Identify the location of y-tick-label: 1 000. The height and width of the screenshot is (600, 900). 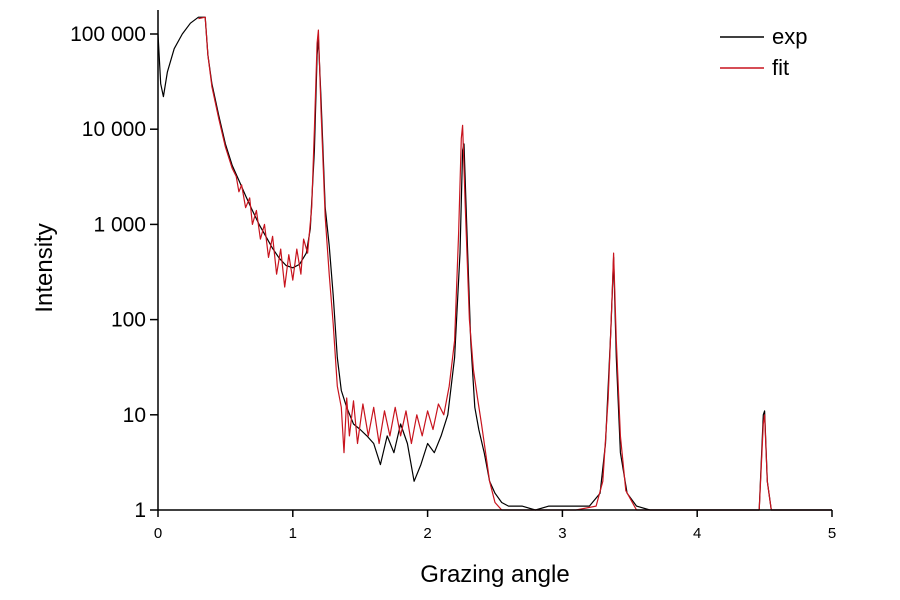
(119, 224).